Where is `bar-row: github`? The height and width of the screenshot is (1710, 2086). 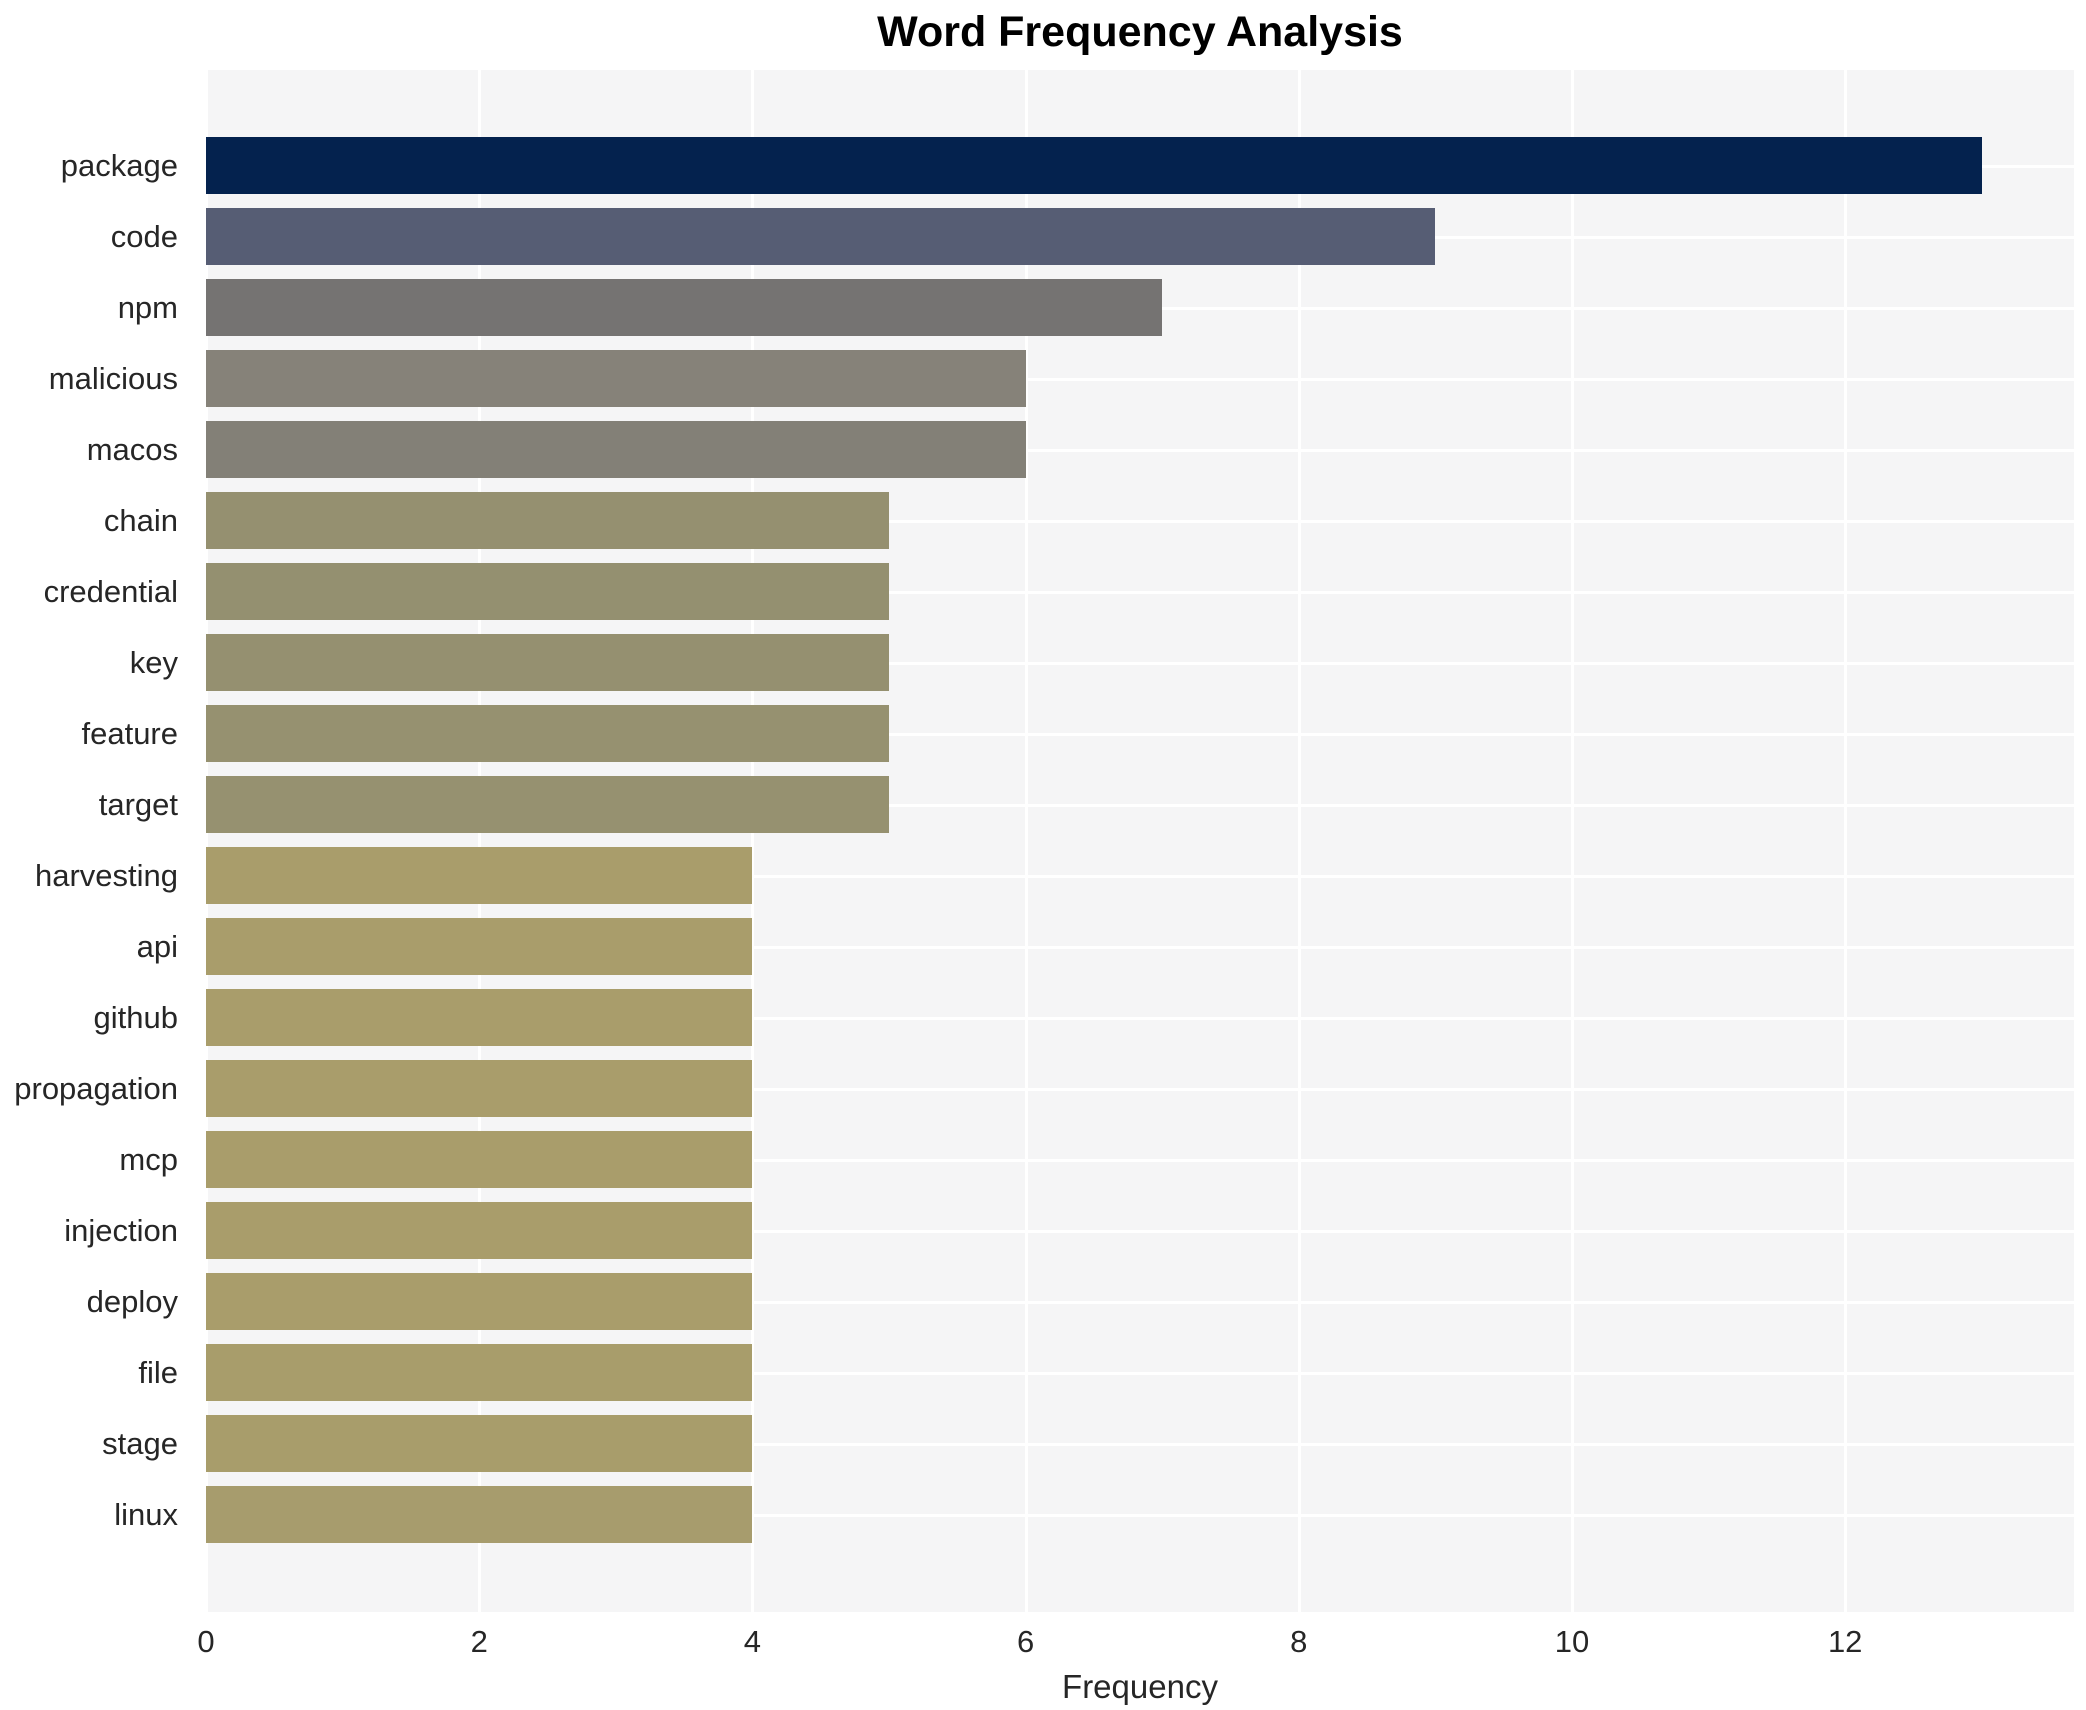
bar-row: github is located at coordinates (1043, 1017).